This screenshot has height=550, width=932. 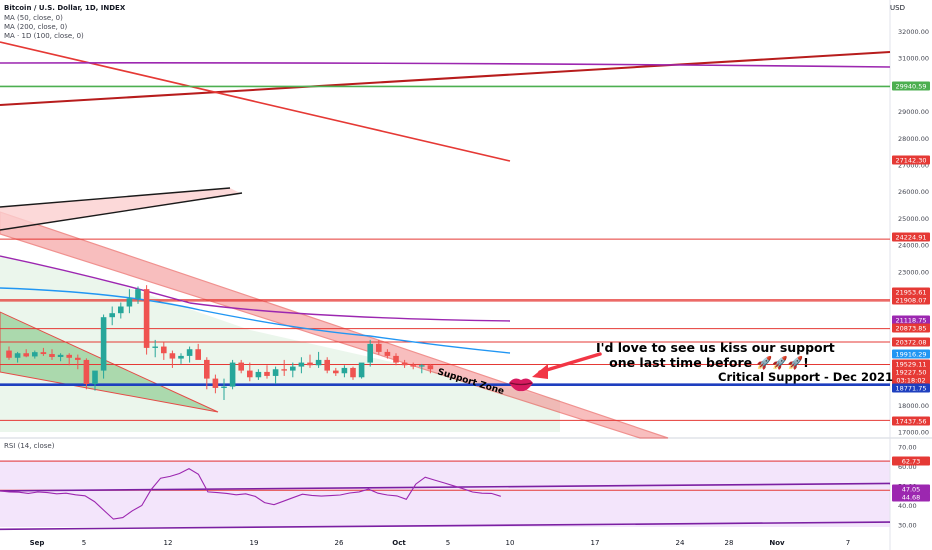 I want to click on y-tick-label: 26000.00, so click(x=913, y=192).